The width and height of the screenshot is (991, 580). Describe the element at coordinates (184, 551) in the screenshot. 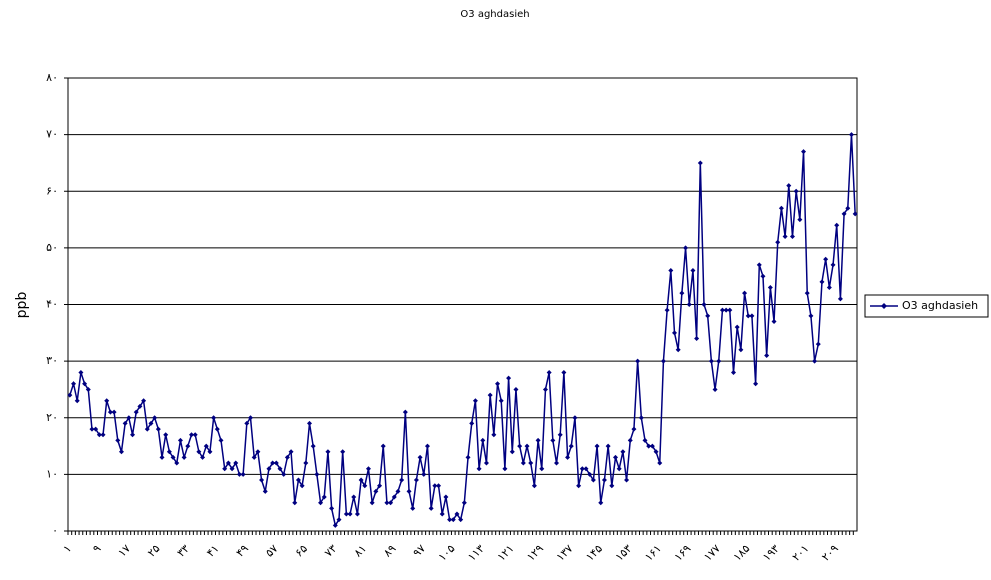

I see `x-tick-label: ۳۳` at that location.